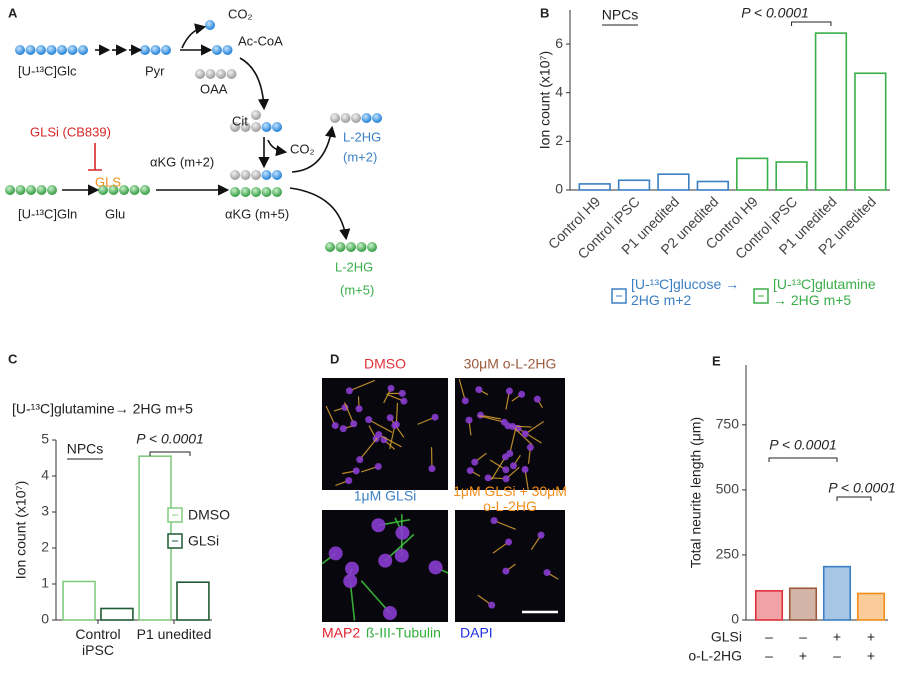 Image resolution: width=900 pixels, height=684 pixels. What do you see at coordinates (360, 156) in the screenshot?
I see `diagram-label: (m+2)` at bounding box center [360, 156].